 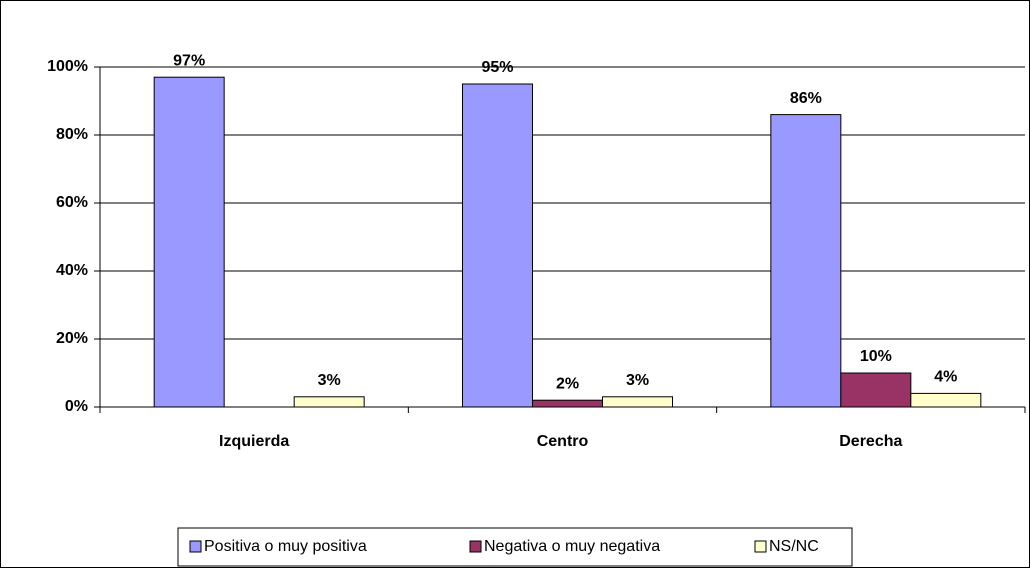 I want to click on x-tick-label: Derecha, so click(x=870, y=441).